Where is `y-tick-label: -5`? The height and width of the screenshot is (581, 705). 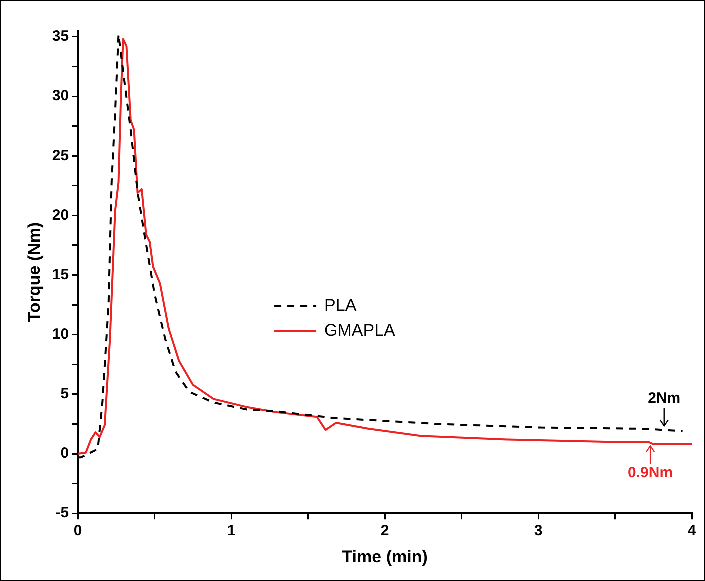 y-tick-label: -5 is located at coordinates (63, 513).